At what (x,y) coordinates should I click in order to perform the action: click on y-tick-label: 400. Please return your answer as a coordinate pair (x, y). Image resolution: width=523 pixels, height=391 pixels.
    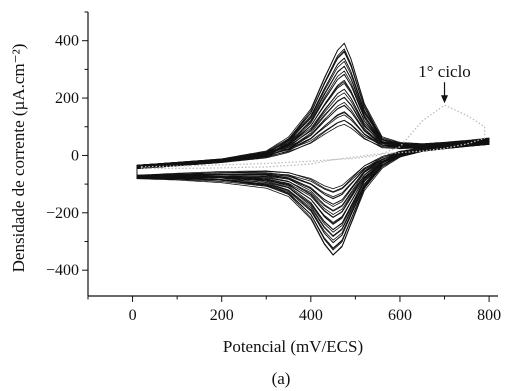
    Looking at the image, I should click on (67, 41).